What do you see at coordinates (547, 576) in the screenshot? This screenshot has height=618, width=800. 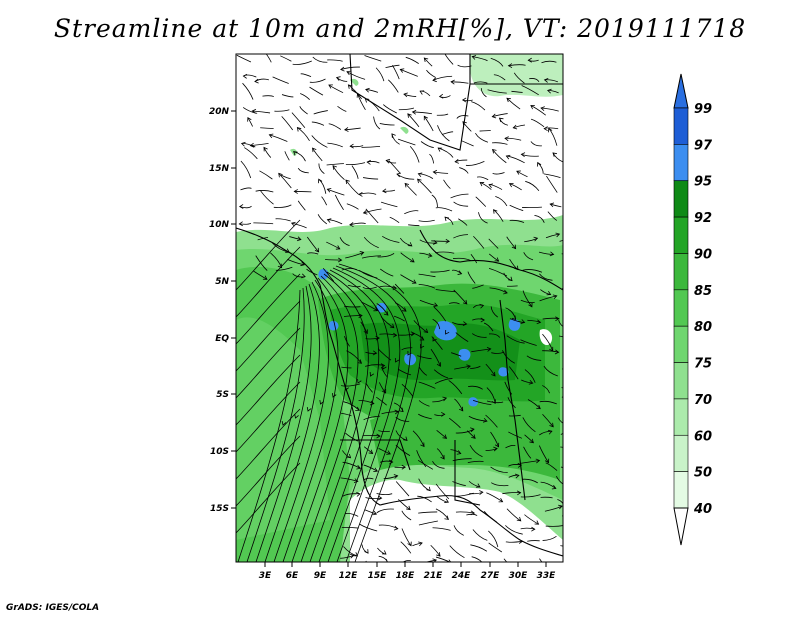 I see `lon-tick-label: 33E` at bounding box center [547, 576].